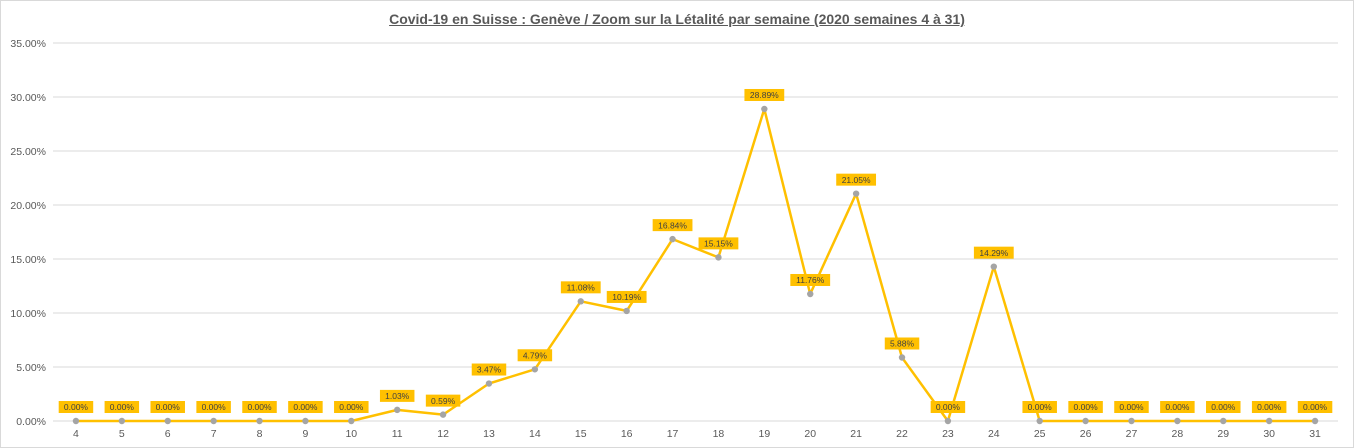 The image size is (1354, 448). I want to click on data-label-text: 3.47%, so click(489, 370).